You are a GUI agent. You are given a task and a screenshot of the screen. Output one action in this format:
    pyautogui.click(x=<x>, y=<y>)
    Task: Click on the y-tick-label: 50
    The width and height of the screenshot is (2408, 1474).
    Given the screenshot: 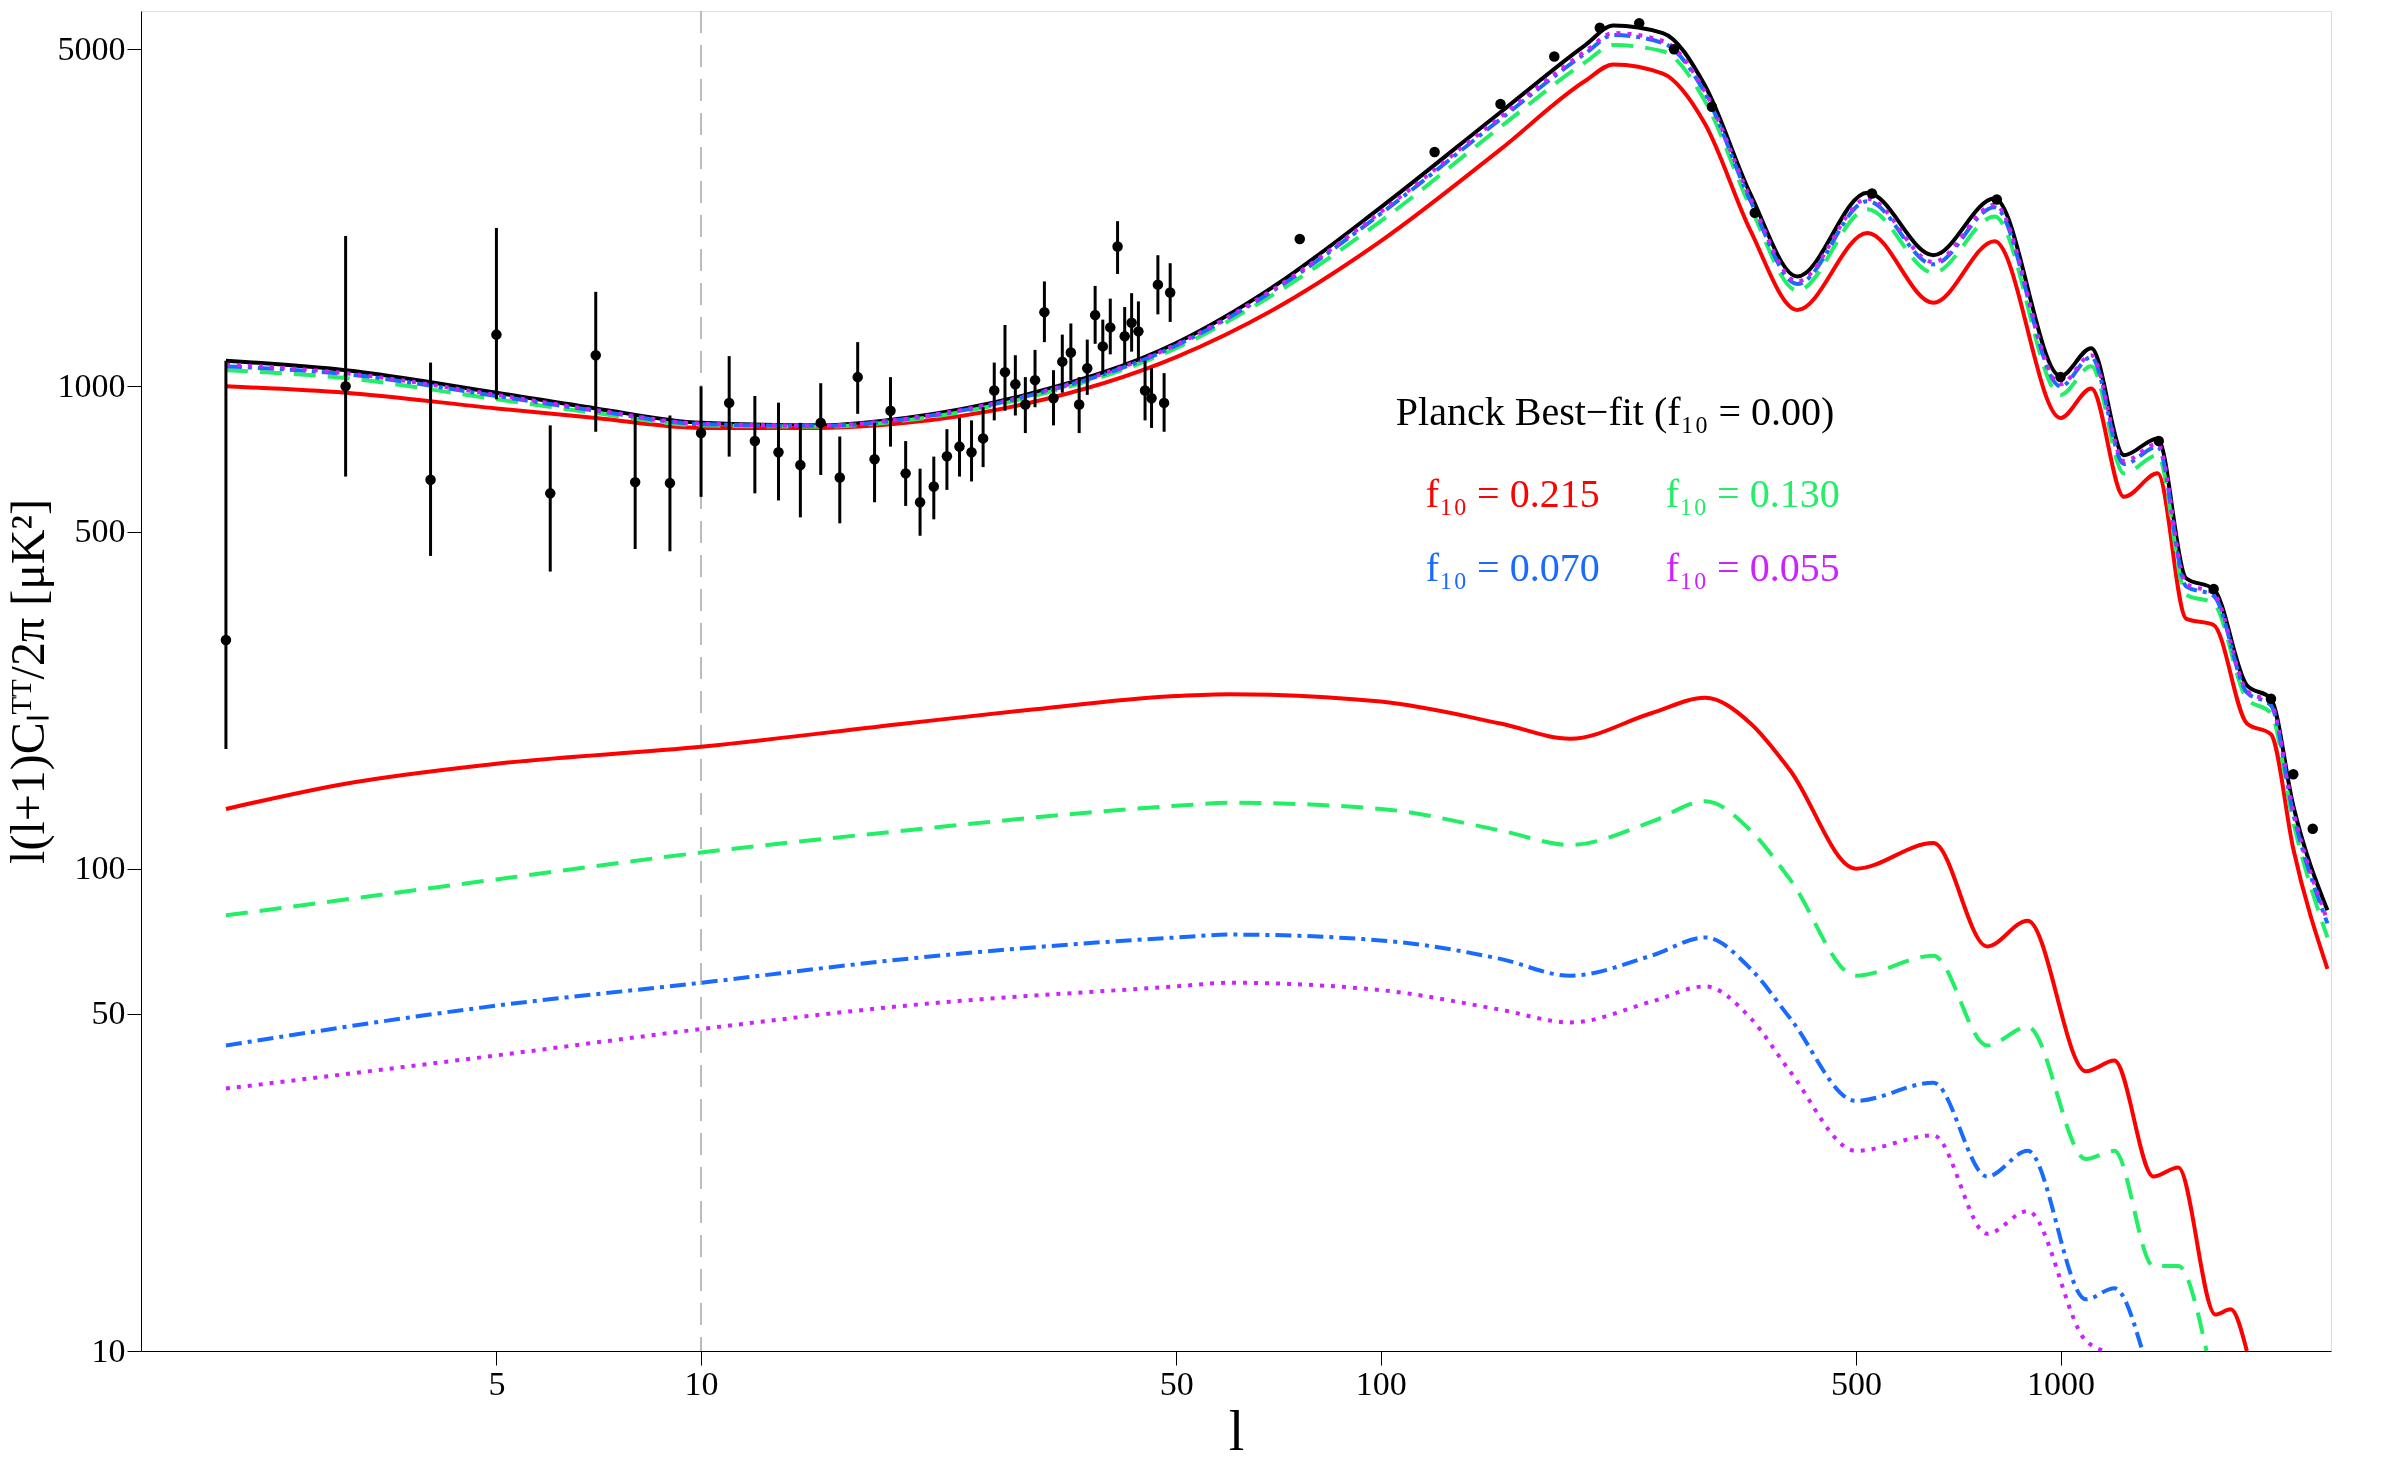 What is the action you would take?
    pyautogui.click(x=108, y=1013)
    